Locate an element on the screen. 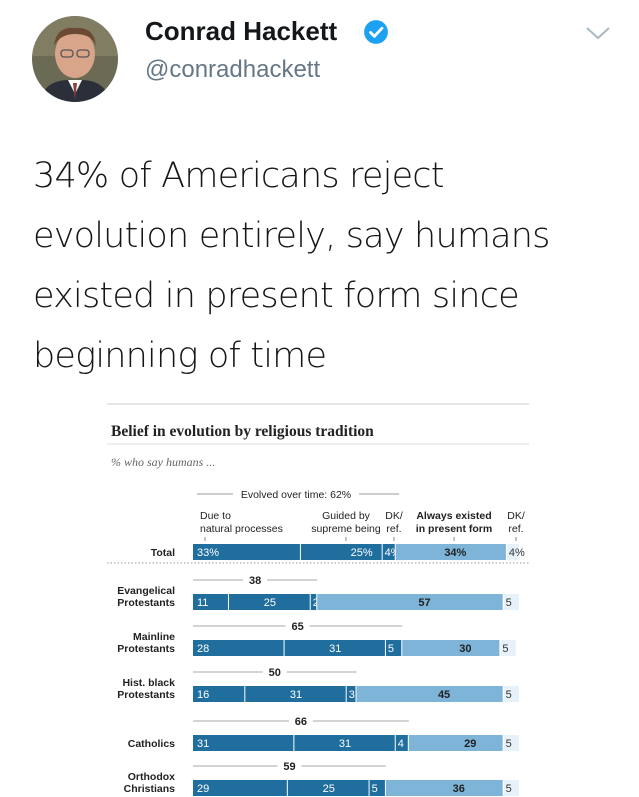 This screenshot has height=797, width=639. bar-label-natural-processes: 11 is located at coordinates (202, 603).